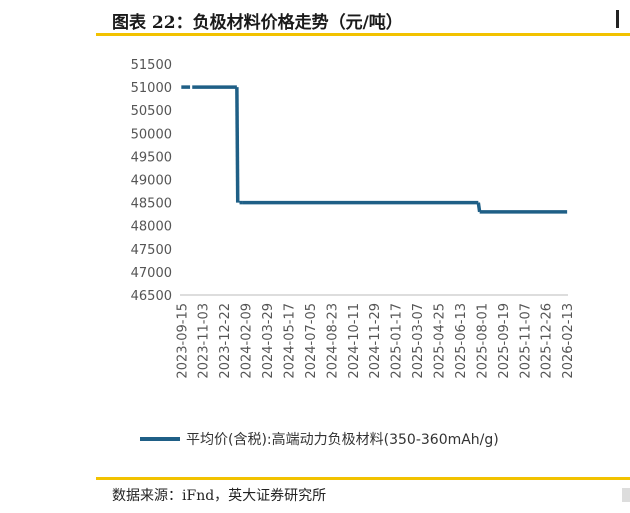 This screenshot has width=630, height=513. I want to click on bottom-rule, so click(363, 478).